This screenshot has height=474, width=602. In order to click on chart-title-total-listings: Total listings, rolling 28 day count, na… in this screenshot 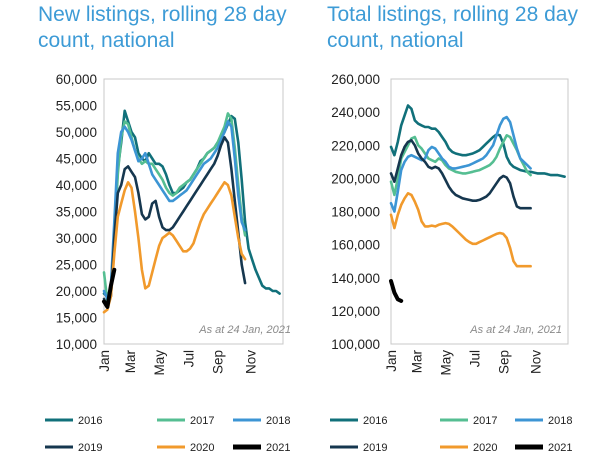, I will do `click(452, 27)`.